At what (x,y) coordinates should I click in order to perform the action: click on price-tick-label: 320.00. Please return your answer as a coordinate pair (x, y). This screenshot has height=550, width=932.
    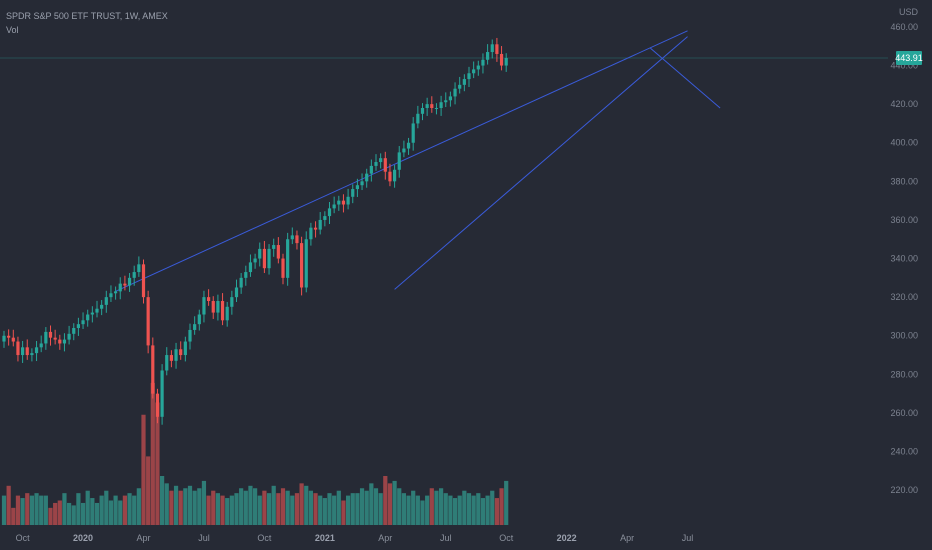
    Looking at the image, I should click on (904, 297).